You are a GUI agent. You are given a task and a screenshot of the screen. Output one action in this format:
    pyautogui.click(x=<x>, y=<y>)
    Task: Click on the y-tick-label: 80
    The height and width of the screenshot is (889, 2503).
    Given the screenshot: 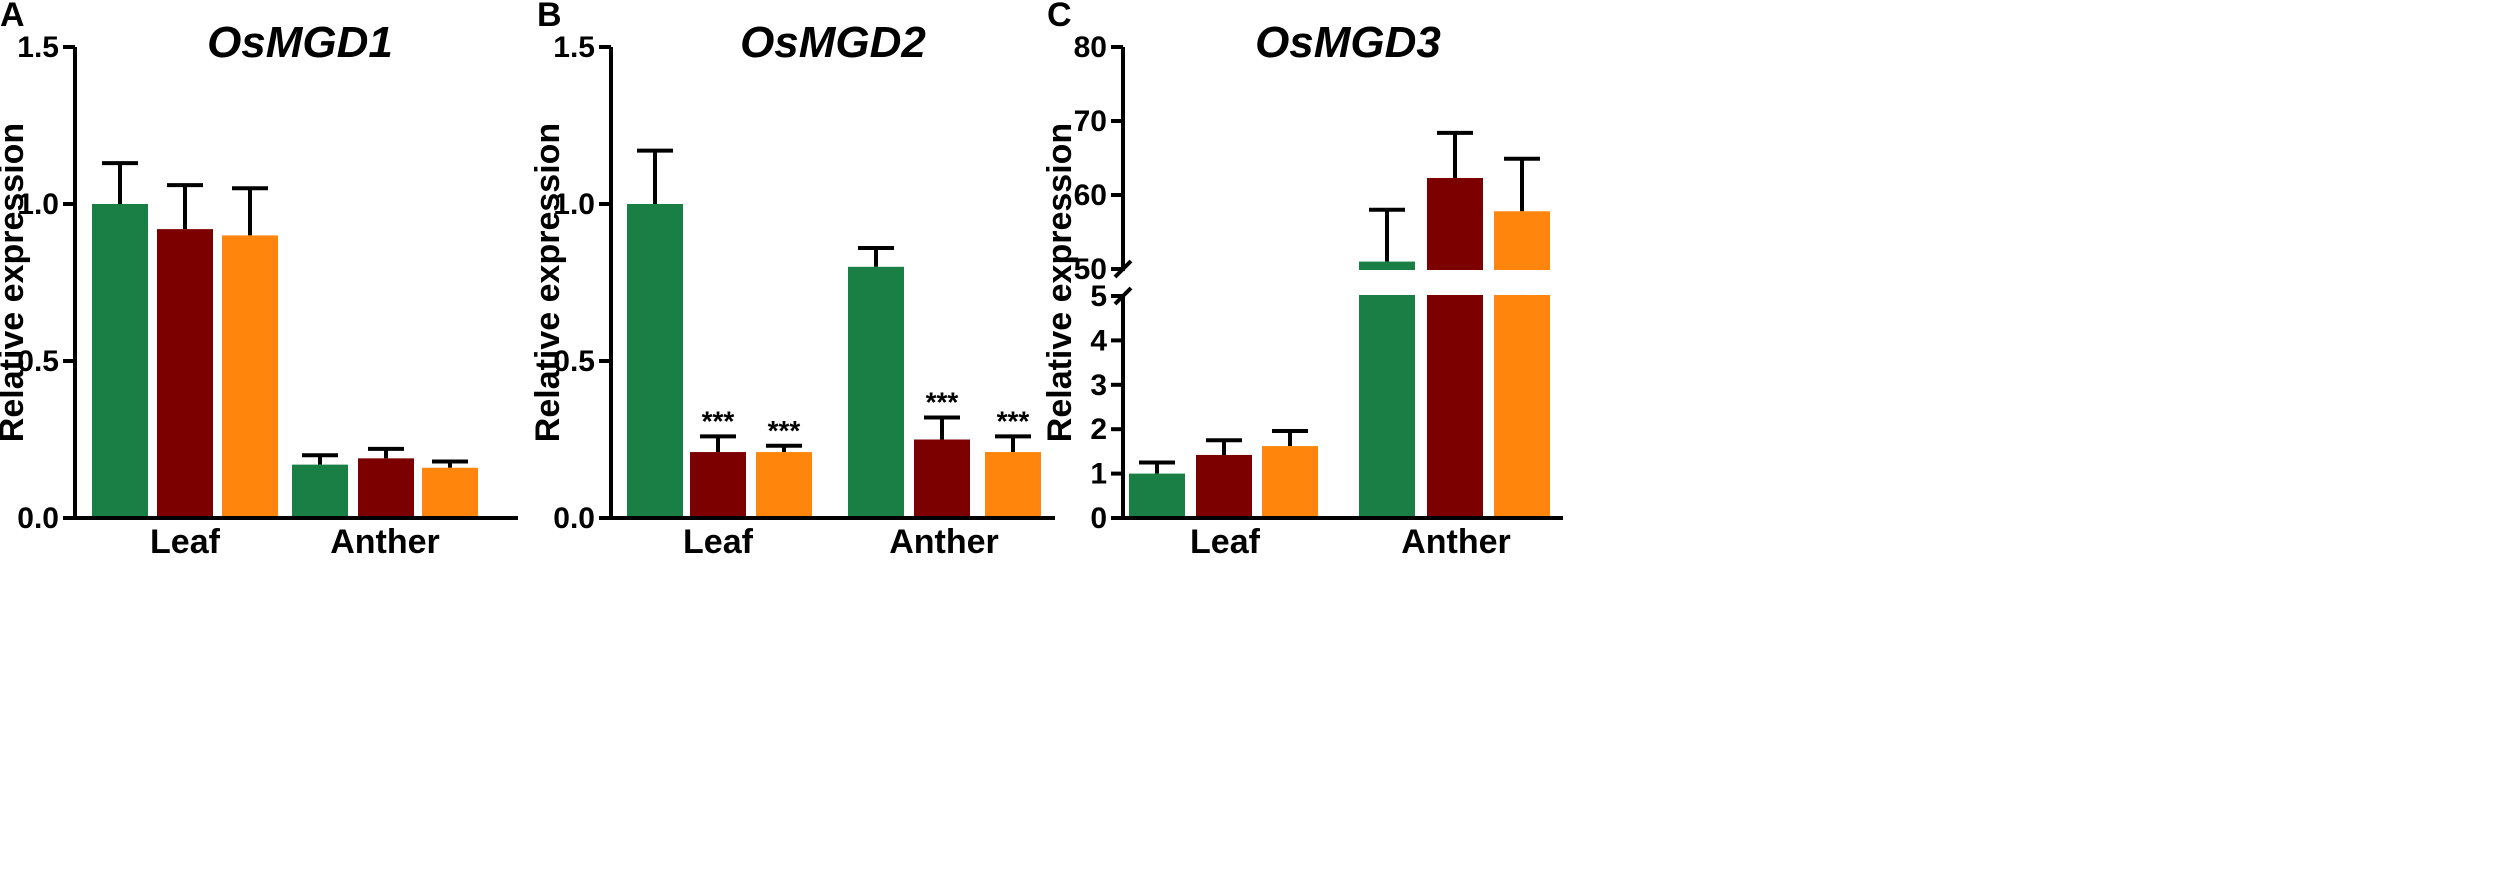 What is the action you would take?
    pyautogui.click(x=1090, y=47)
    